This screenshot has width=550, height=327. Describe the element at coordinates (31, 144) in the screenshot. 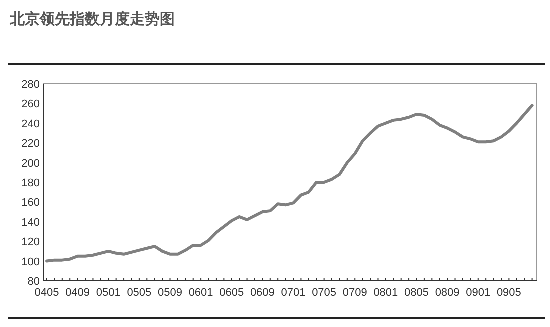

I see `y-tick-label: 220` at that location.